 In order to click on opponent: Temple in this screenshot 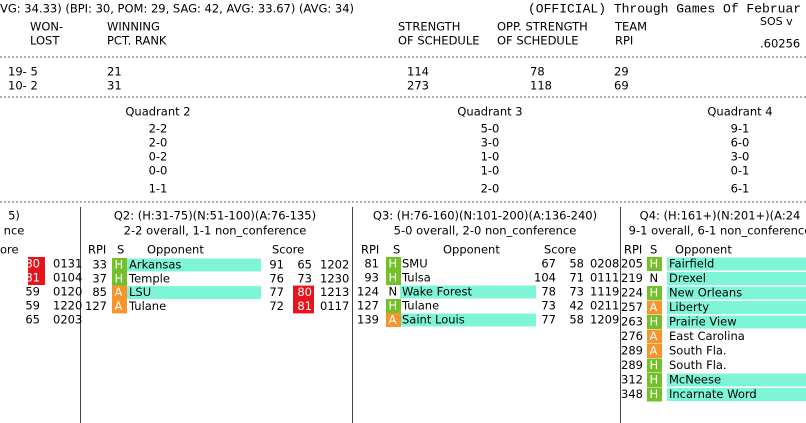, I will do `click(149, 278)`.